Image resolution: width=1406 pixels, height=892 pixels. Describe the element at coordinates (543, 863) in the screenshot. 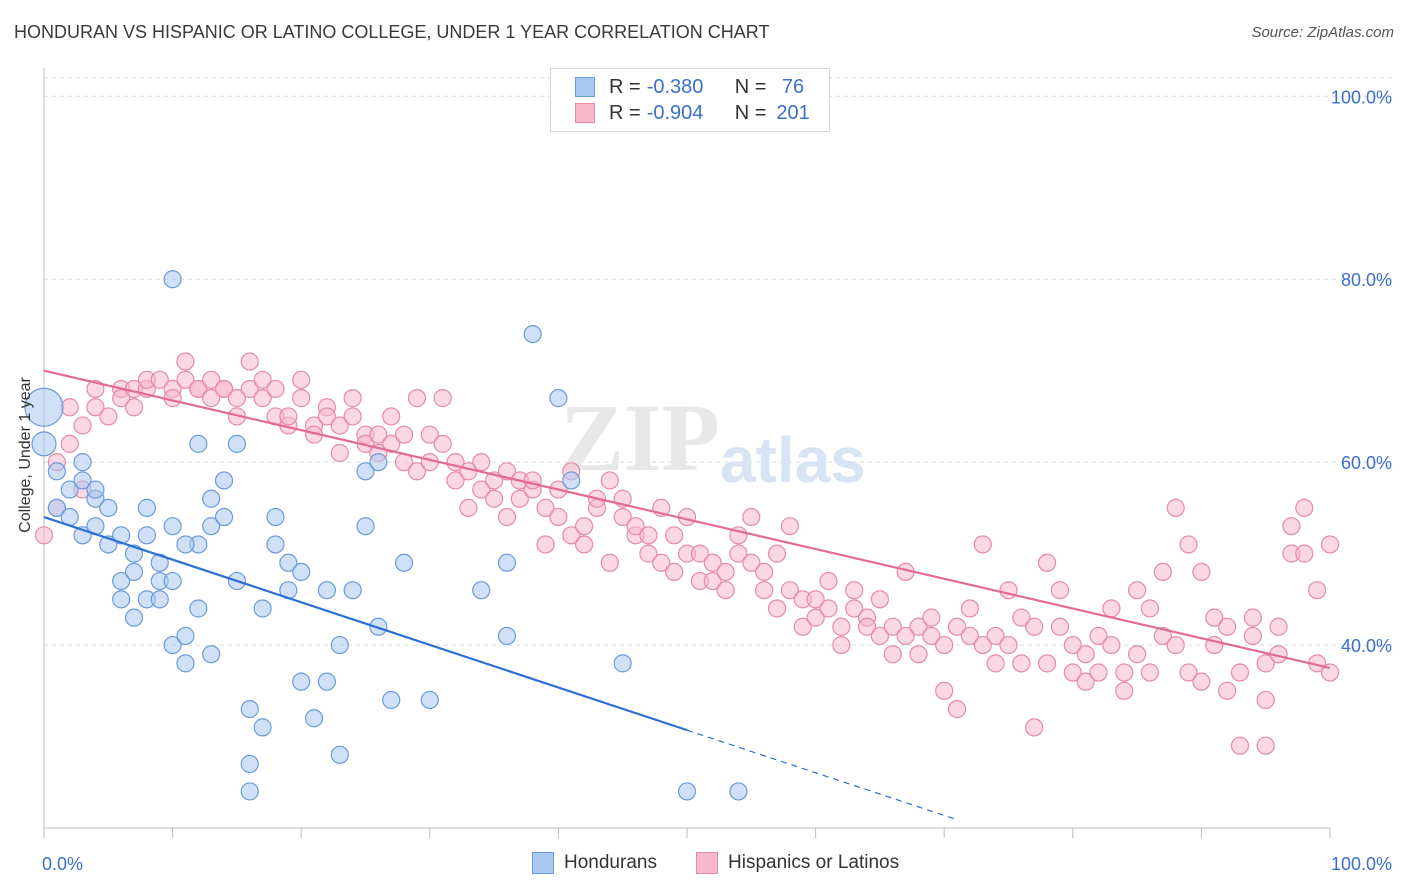

I see `legend-swatch-hondurans` at that location.